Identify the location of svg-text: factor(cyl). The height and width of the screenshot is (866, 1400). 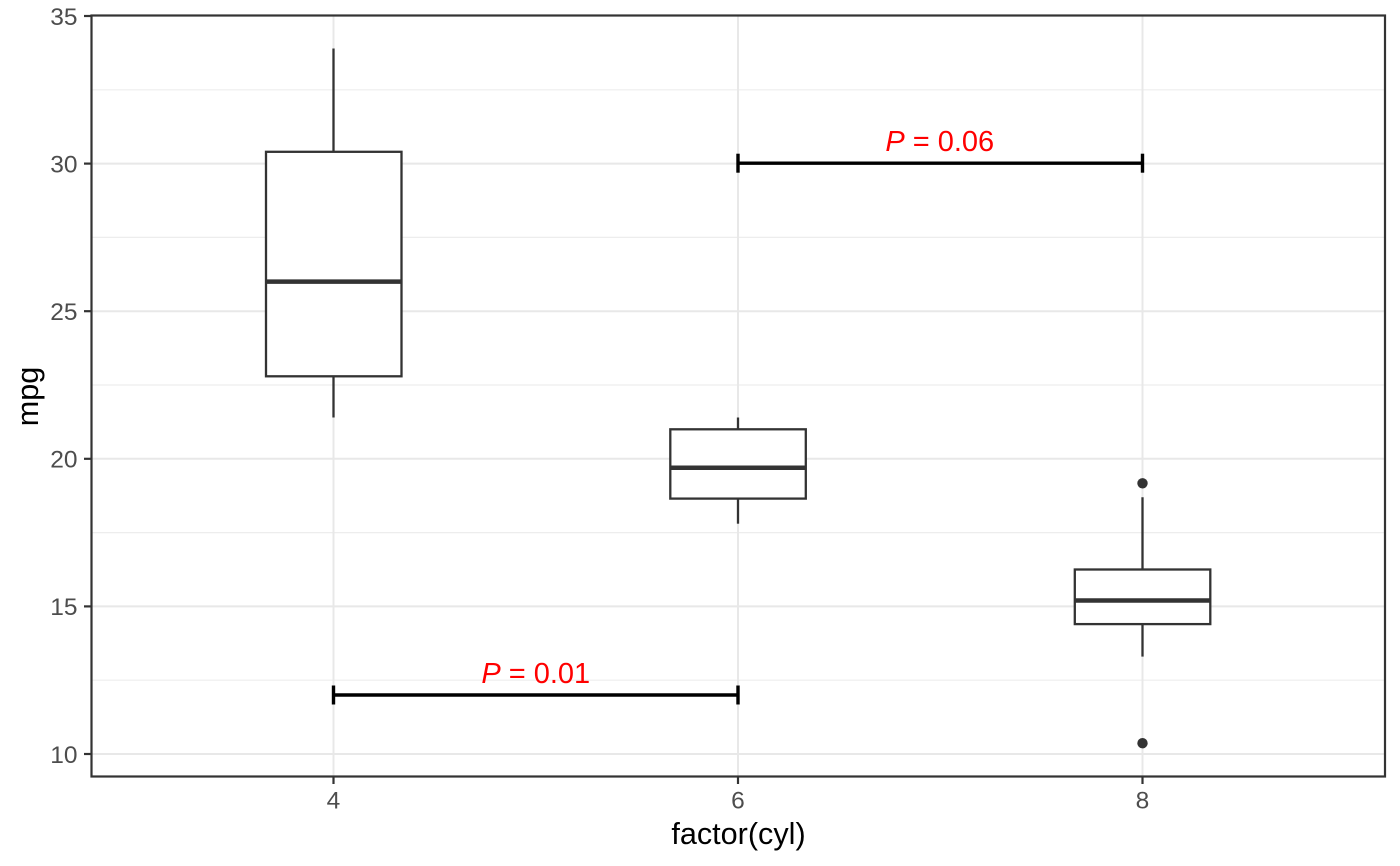
(738, 834).